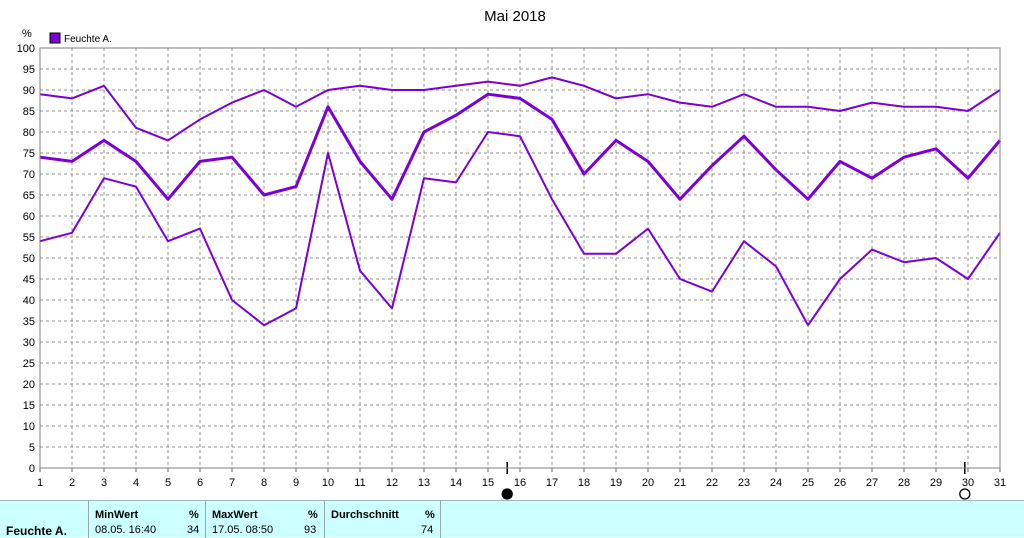 This screenshot has width=1024, height=538. I want to click on y-tick-label: 55, so click(29, 238).